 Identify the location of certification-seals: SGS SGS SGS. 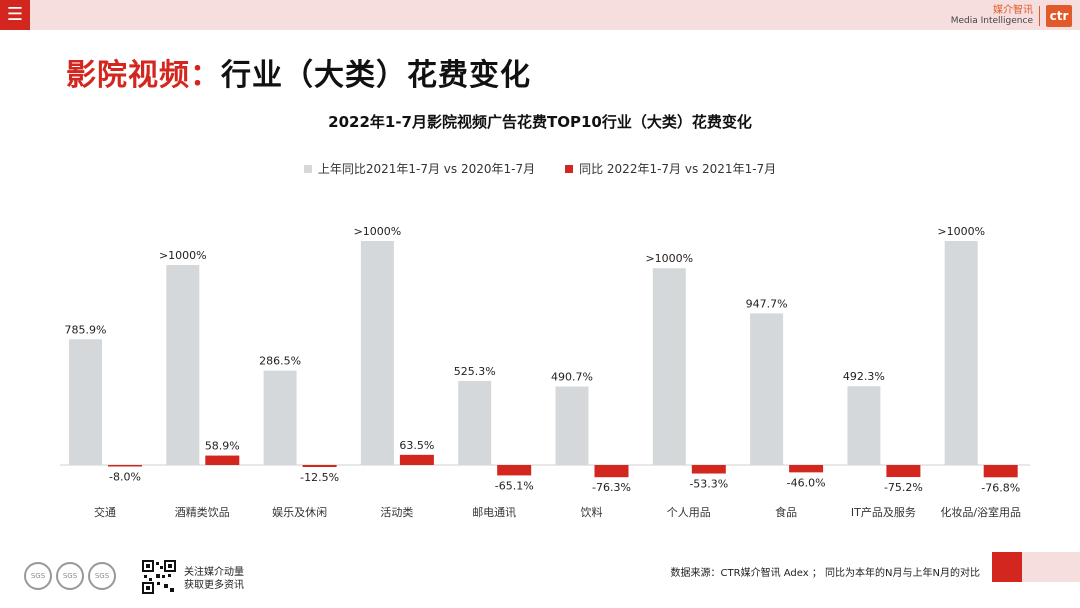
(70, 576).